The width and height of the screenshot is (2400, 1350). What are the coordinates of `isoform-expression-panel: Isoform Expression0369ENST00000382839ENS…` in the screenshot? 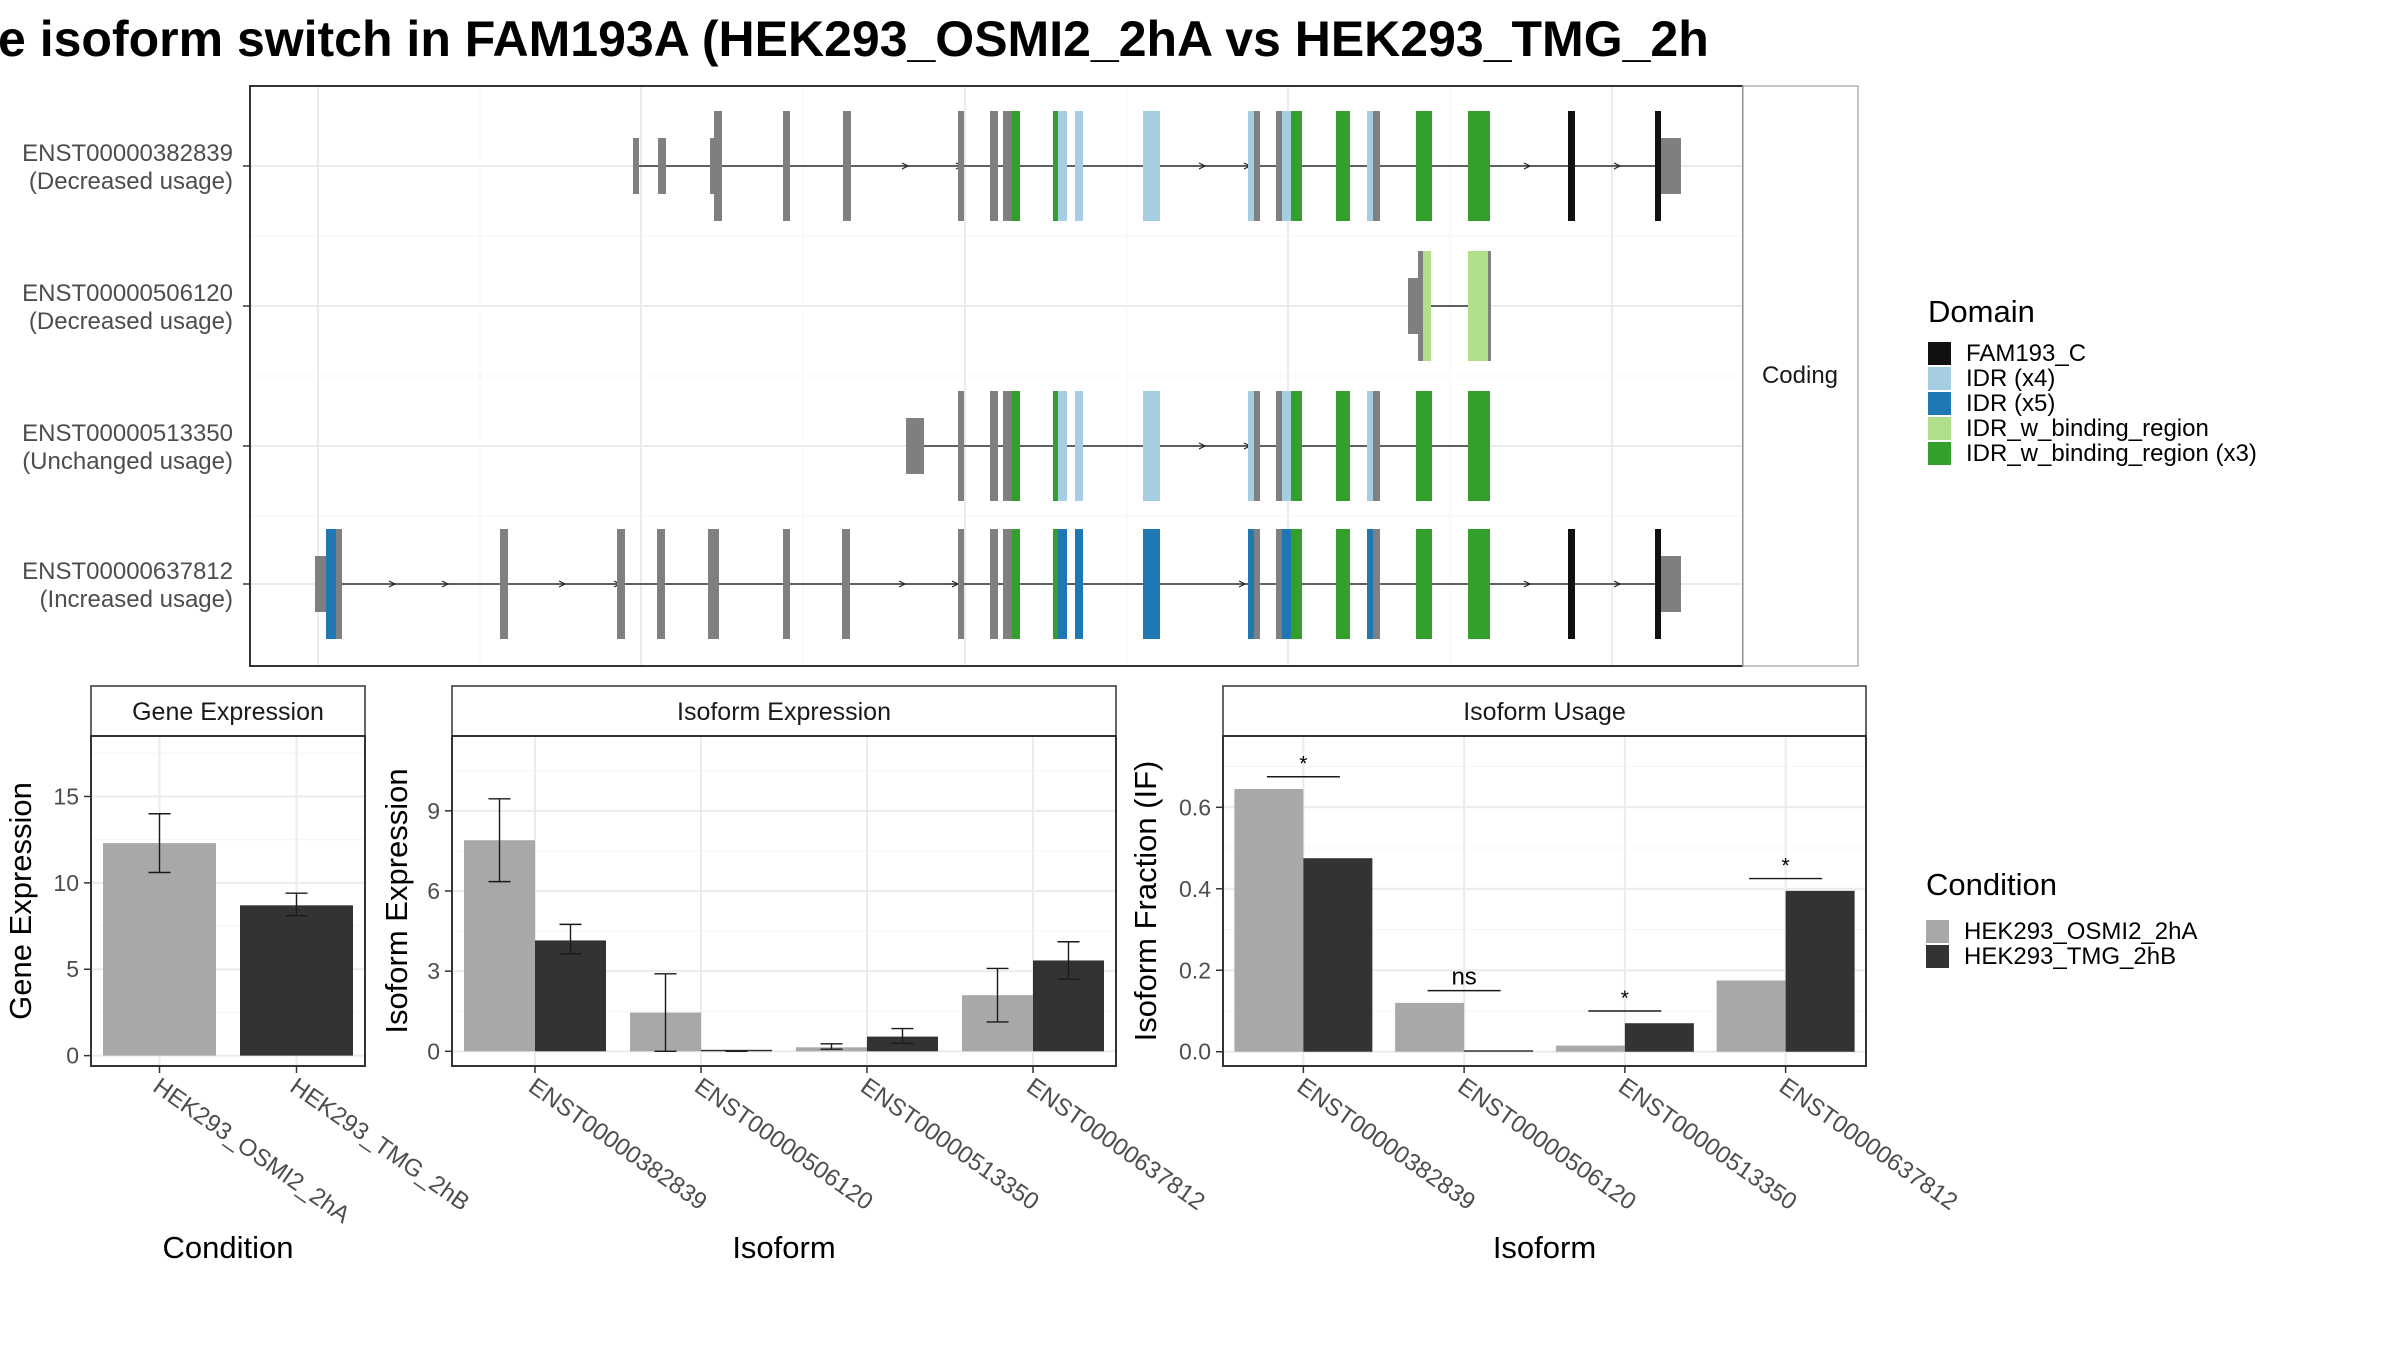 It's located at (794, 975).